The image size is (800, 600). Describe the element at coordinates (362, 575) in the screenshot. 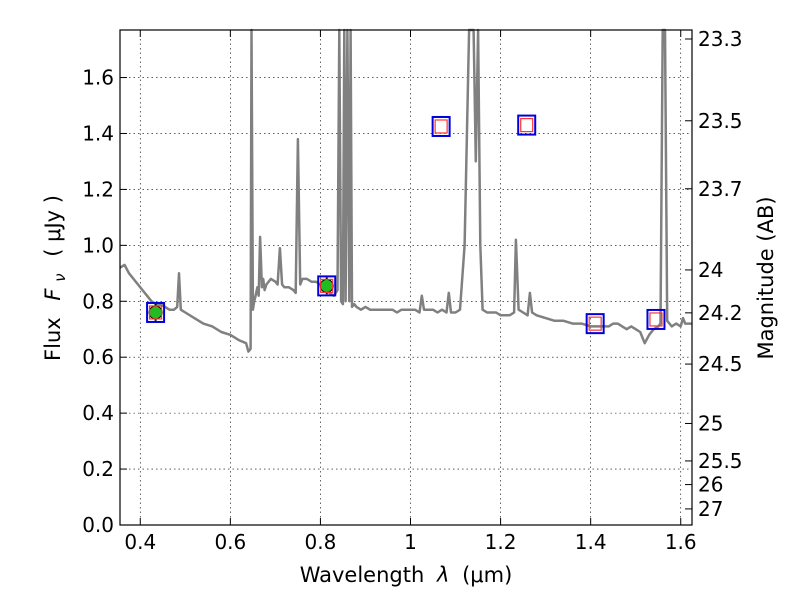

I see `x-axis-label-prefix: Wavelength` at that location.